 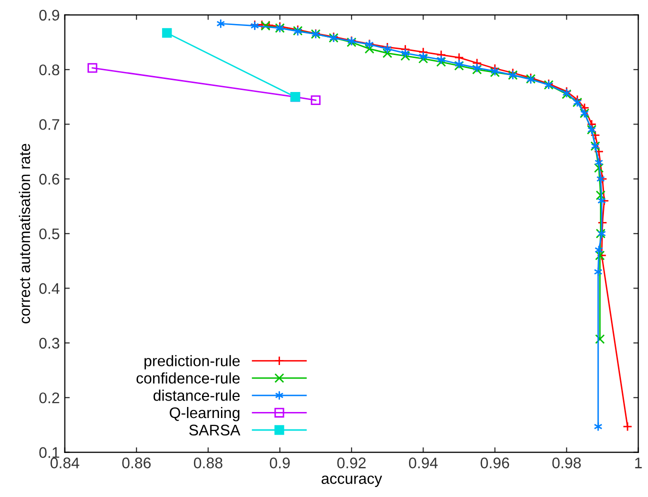 I want to click on x-tick-label: 0.98, so click(x=566, y=463).